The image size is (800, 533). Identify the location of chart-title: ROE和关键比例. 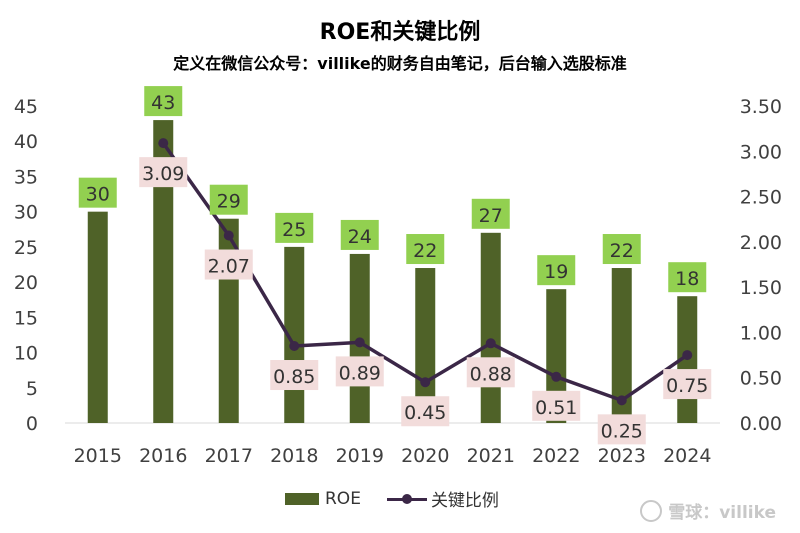
(400, 32).